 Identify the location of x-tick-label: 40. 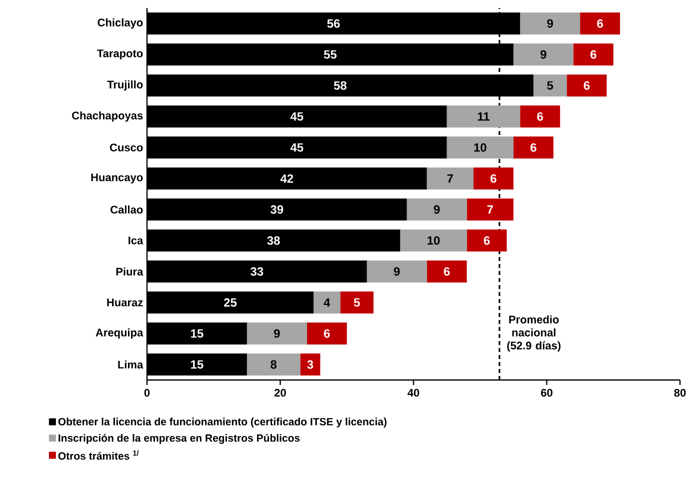
(414, 392).